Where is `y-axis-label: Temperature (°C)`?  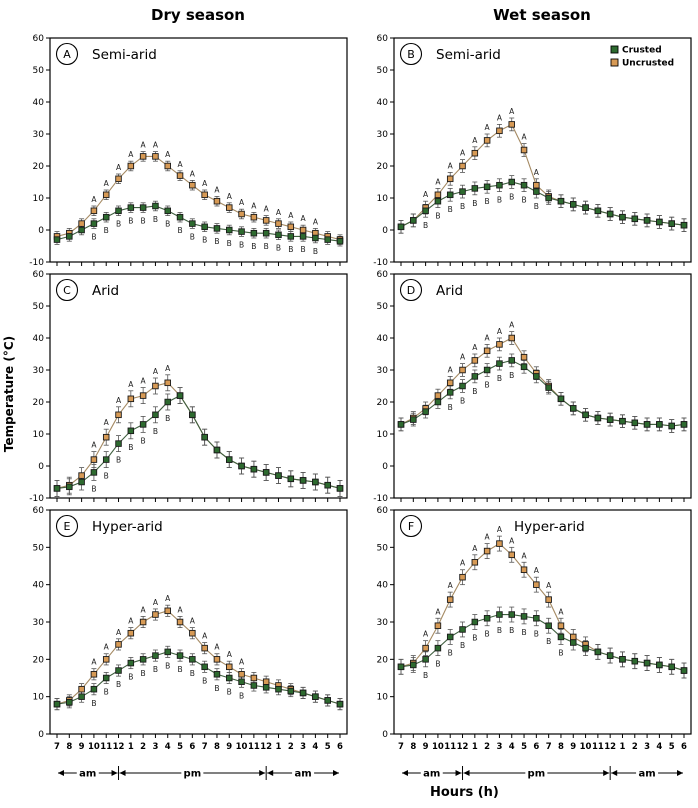
y-axis-label: Temperature (°C) is located at coordinates (9, 394).